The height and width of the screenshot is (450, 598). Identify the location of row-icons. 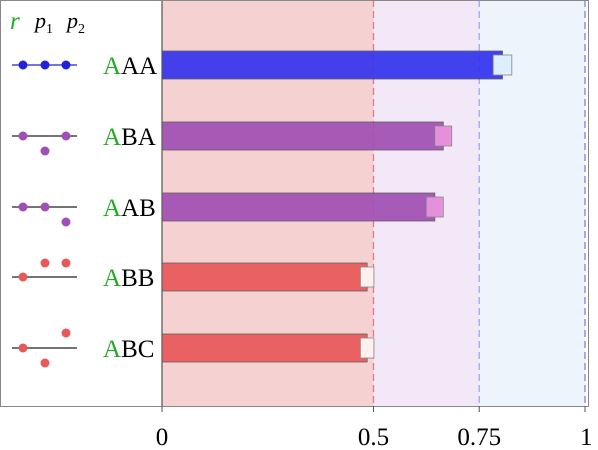
(44, 214).